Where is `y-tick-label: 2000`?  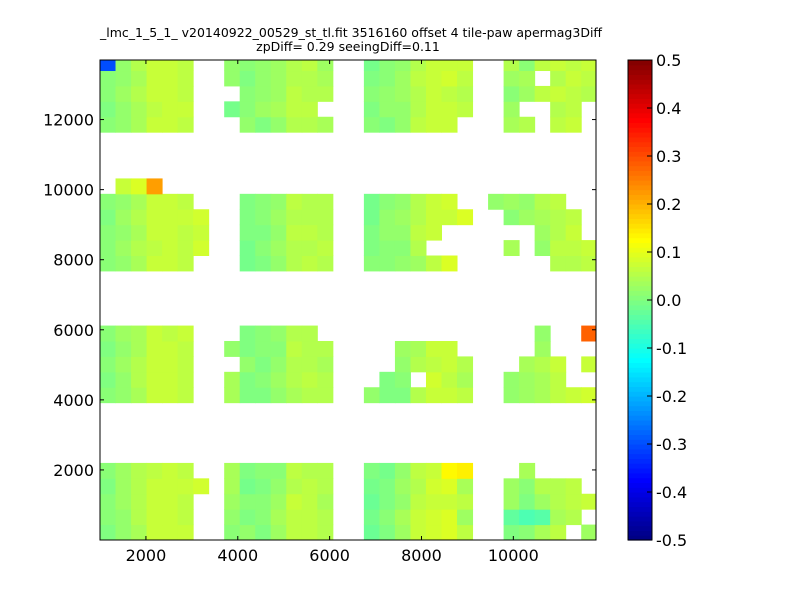
y-tick-label: 2000 is located at coordinates (73, 470).